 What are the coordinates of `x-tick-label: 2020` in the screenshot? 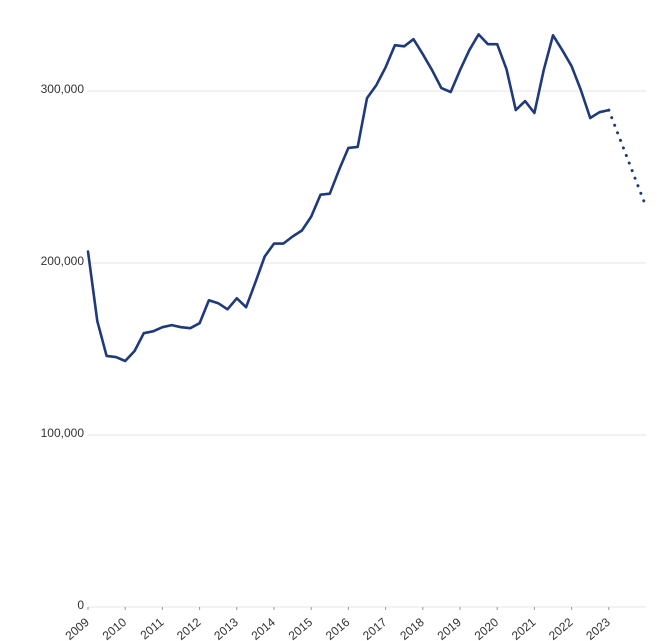 It's located at (487, 628).